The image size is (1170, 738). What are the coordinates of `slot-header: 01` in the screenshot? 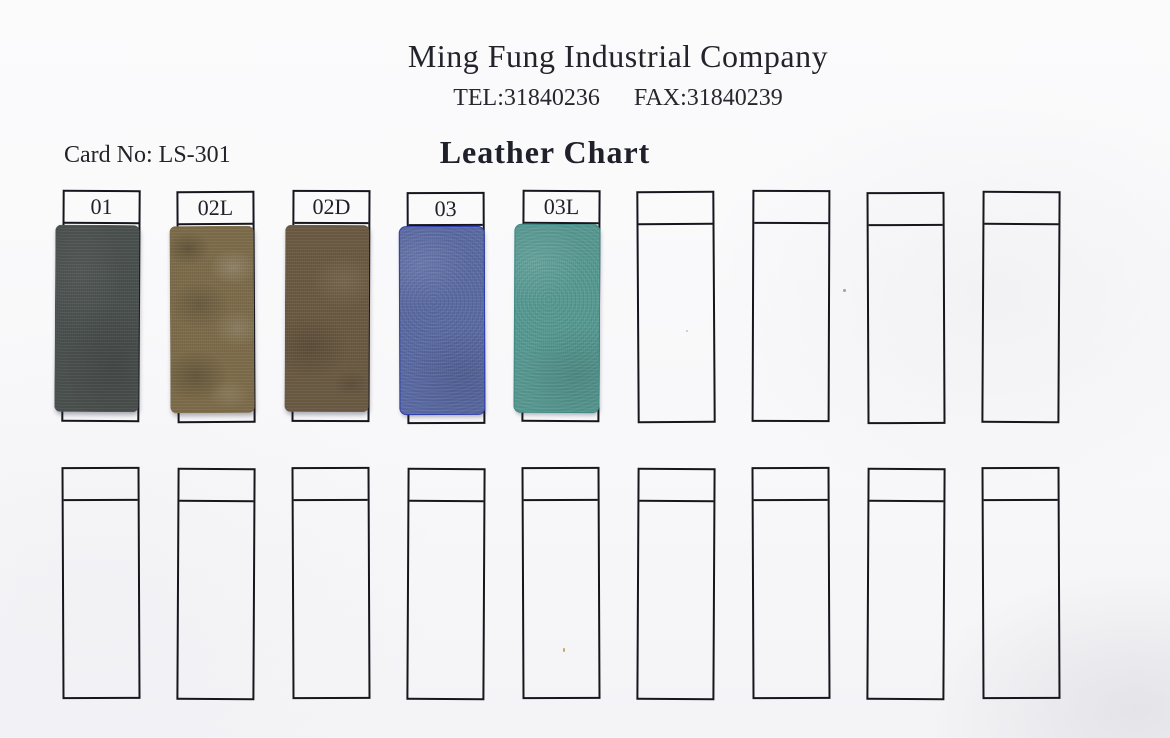 It's located at (101, 208).